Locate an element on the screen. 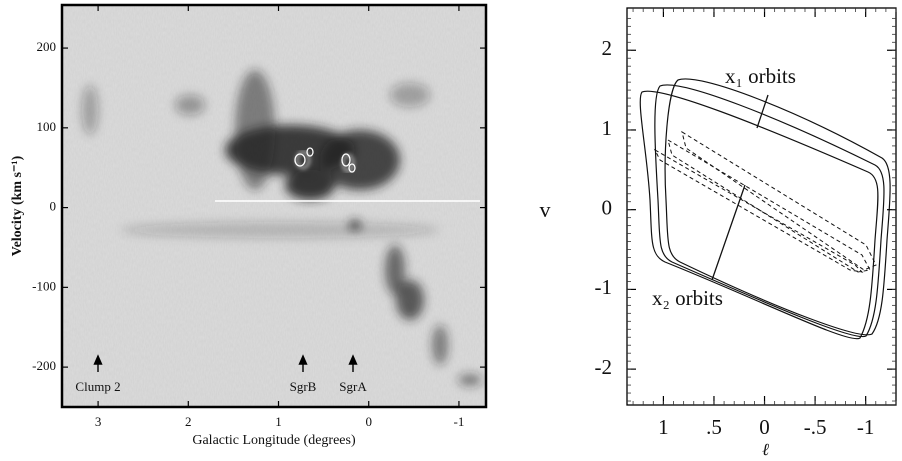 This screenshot has width=902, height=461. annotation: x₁ orbits is located at coordinates (760, 76).